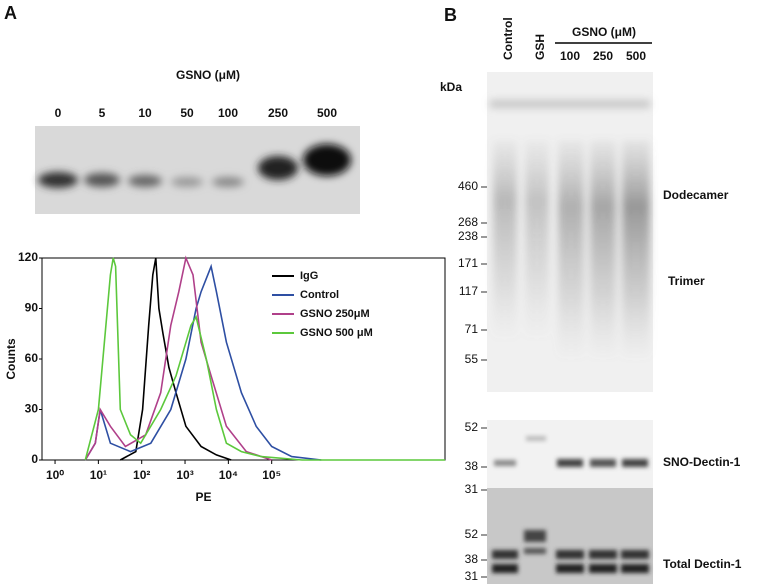 Image resolution: width=777 pixels, height=586 pixels. I want to click on blot-header: GSNO (μM), so click(208, 75).